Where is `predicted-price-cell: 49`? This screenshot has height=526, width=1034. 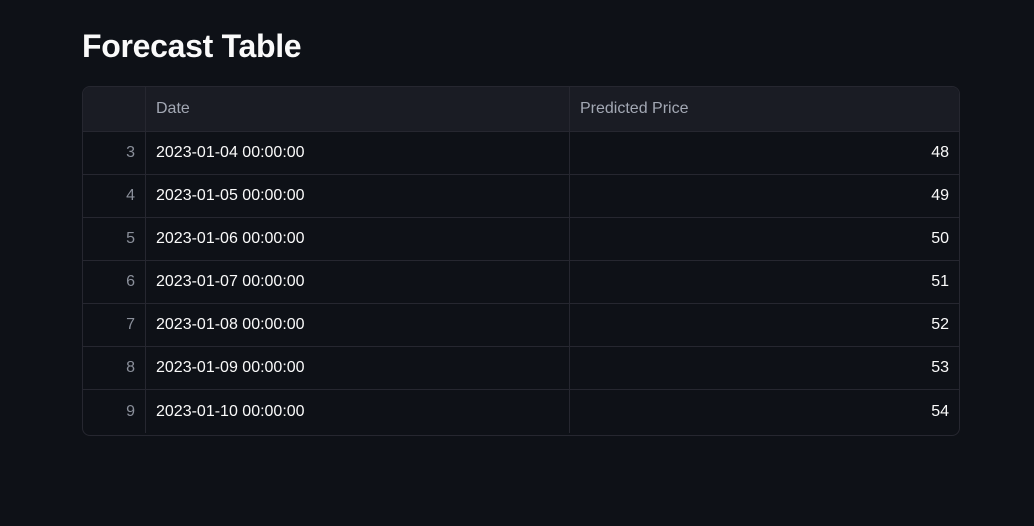
predicted-price-cell: 49 is located at coordinates (764, 196).